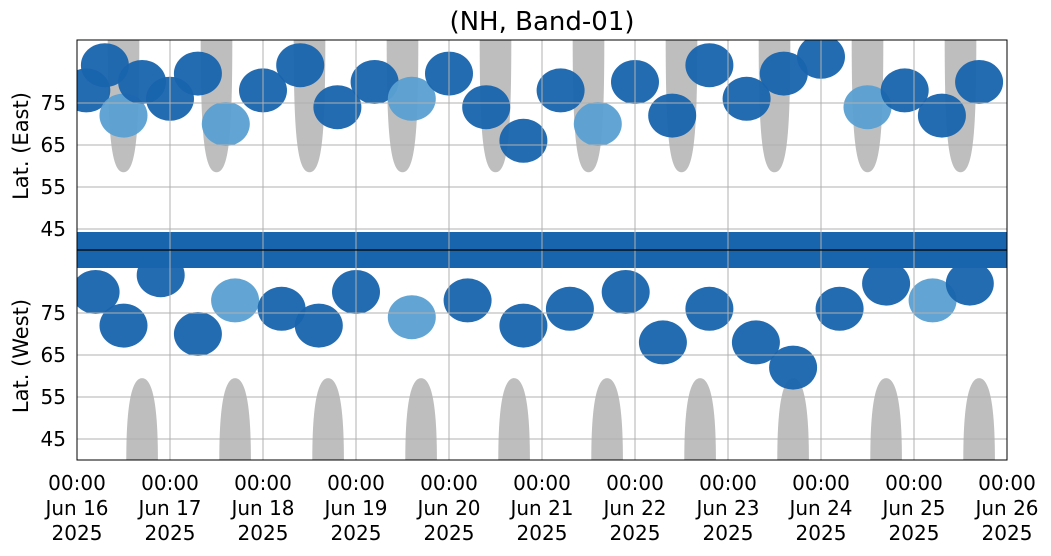  What do you see at coordinates (633, 508) in the screenshot?
I see `x-tick-label-6: 00:00 Jun 22 2025` at bounding box center [633, 508].